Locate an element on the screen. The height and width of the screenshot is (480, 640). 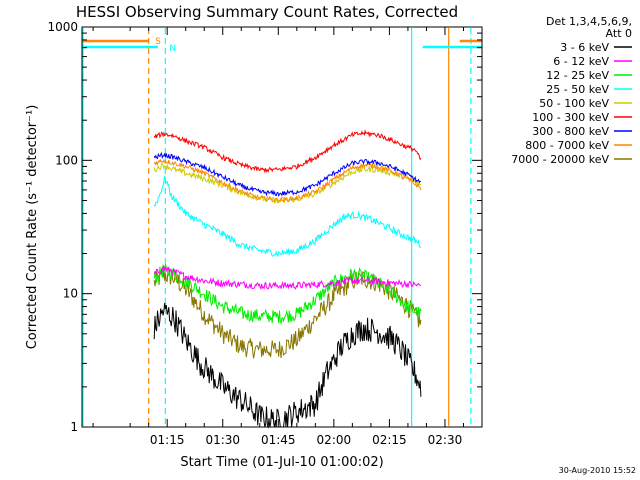
legend-entry: 12 - 25 keV is located at coordinates (577, 75).